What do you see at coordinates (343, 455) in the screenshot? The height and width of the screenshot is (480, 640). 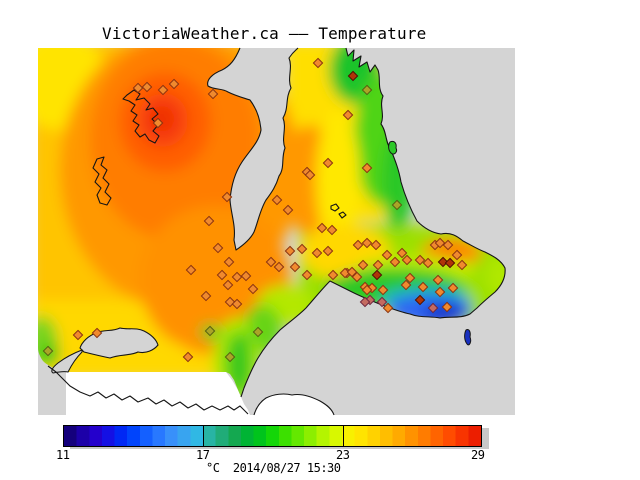 I see `colorbar-label-23: 23` at bounding box center [343, 455].